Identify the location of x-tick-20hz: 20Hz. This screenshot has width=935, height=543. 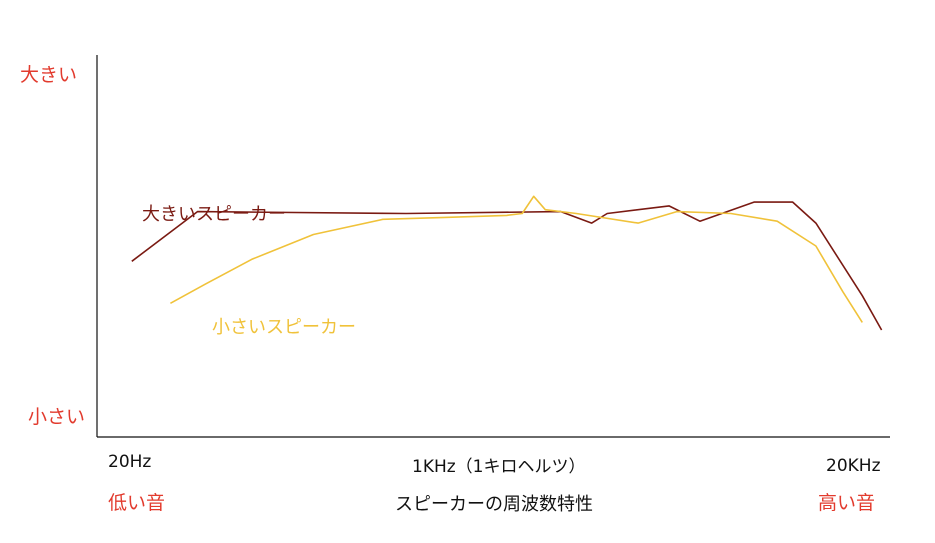
(130, 462).